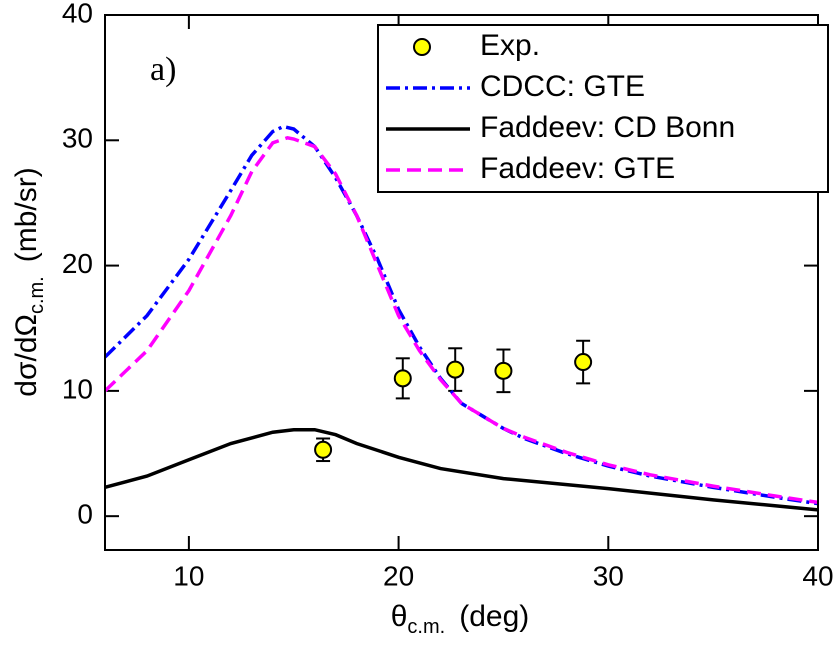 This screenshot has height=647, width=838. What do you see at coordinates (26, 214) in the screenshot?
I see `y-label-unit: (mb/sr)` at bounding box center [26, 214].